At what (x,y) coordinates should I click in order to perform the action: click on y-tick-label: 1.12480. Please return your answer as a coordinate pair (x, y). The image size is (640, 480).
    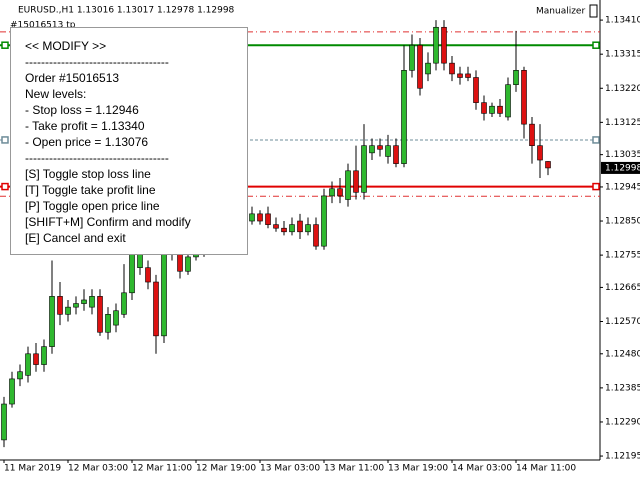
    Looking at the image, I should click on (622, 354).